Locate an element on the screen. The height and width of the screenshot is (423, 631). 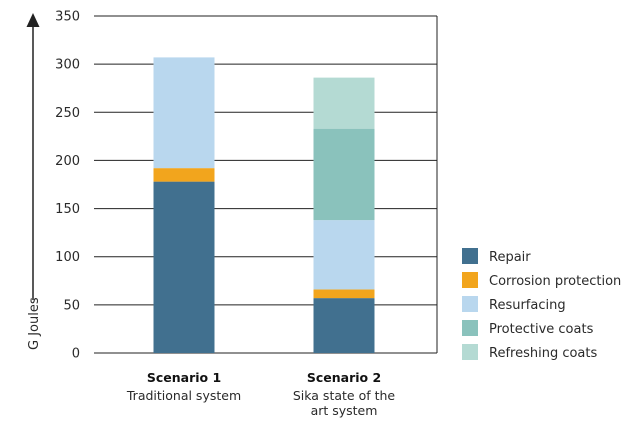
bar-segment-refreshing-coats is located at coordinates (344, 103).